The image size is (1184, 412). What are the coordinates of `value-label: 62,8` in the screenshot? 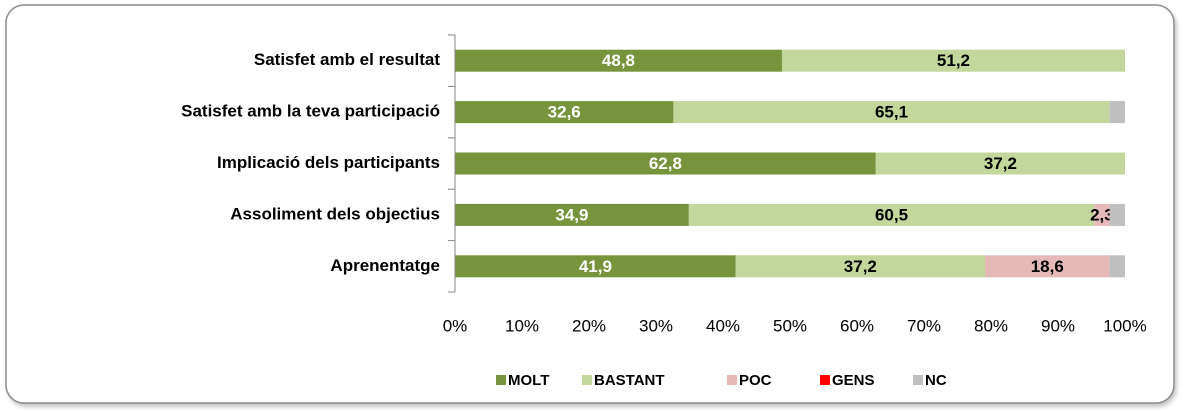 It's located at (665, 163).